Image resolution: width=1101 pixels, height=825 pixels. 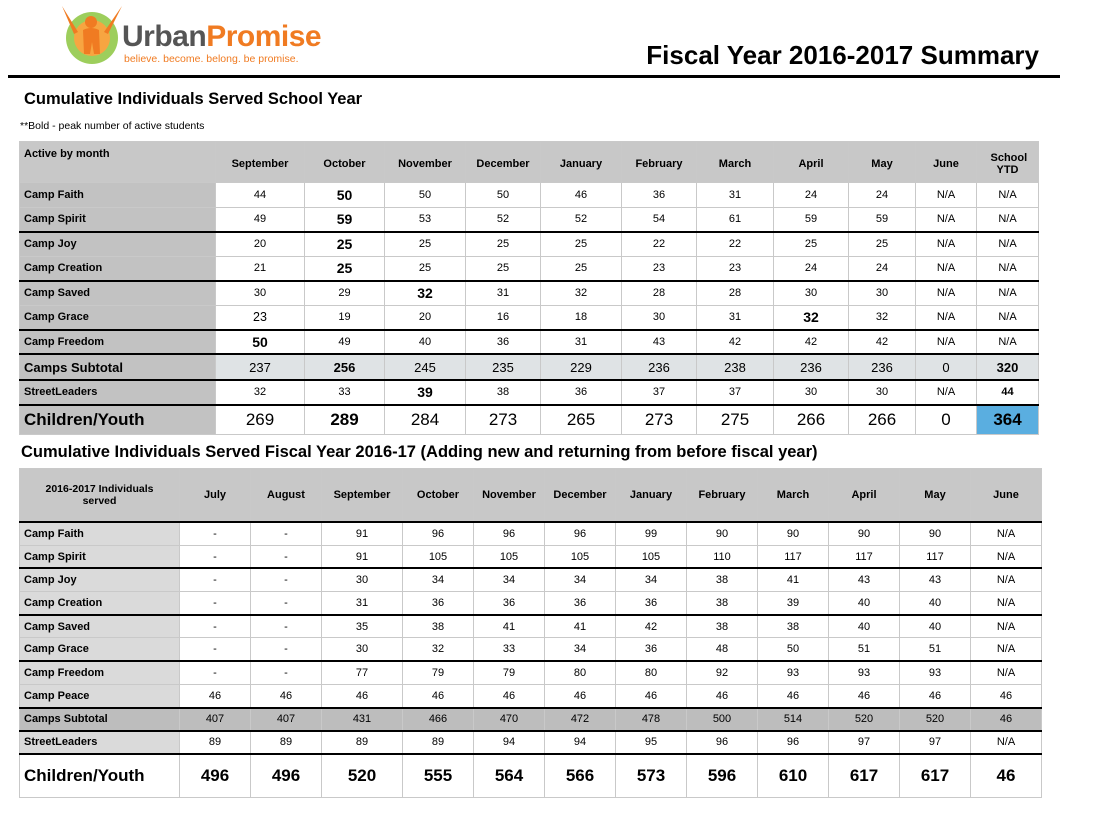 I want to click on row-label: Camp Freedom, so click(x=99, y=672).